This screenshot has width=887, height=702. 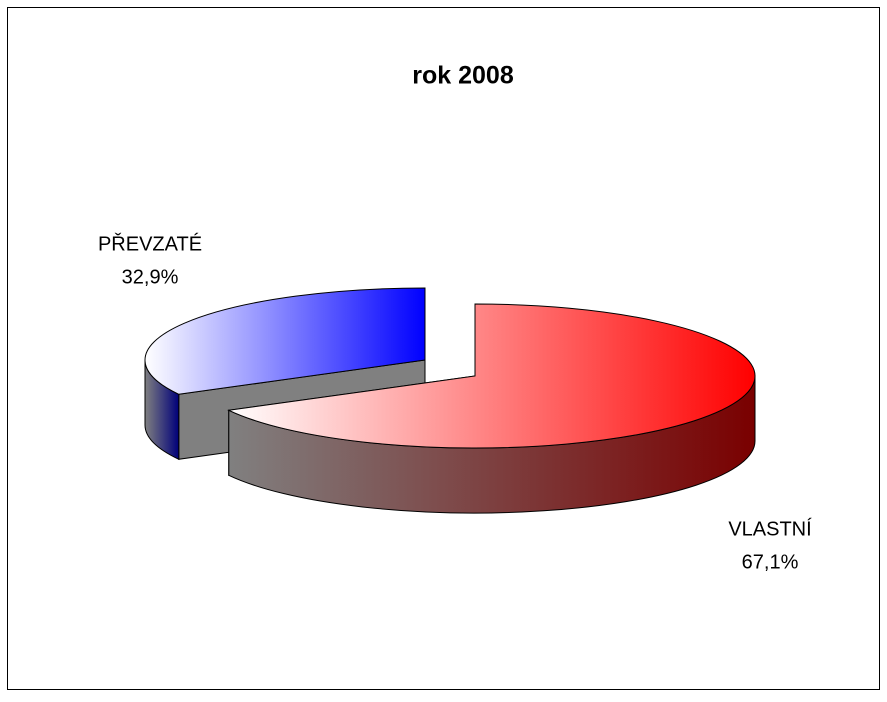 I want to click on chart-title: rok 2008, so click(x=463, y=76).